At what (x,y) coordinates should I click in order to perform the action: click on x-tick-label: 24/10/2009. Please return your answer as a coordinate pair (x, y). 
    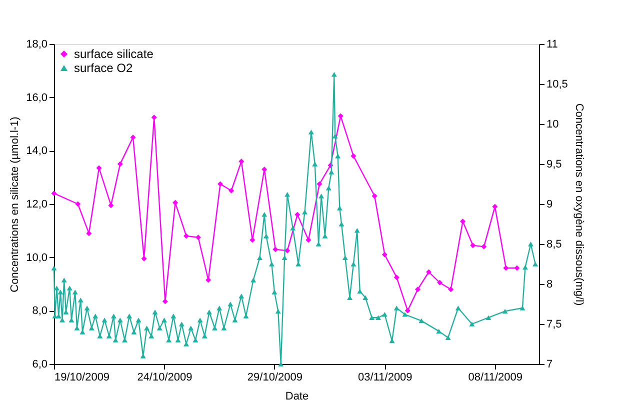
    Looking at the image, I should click on (164, 378).